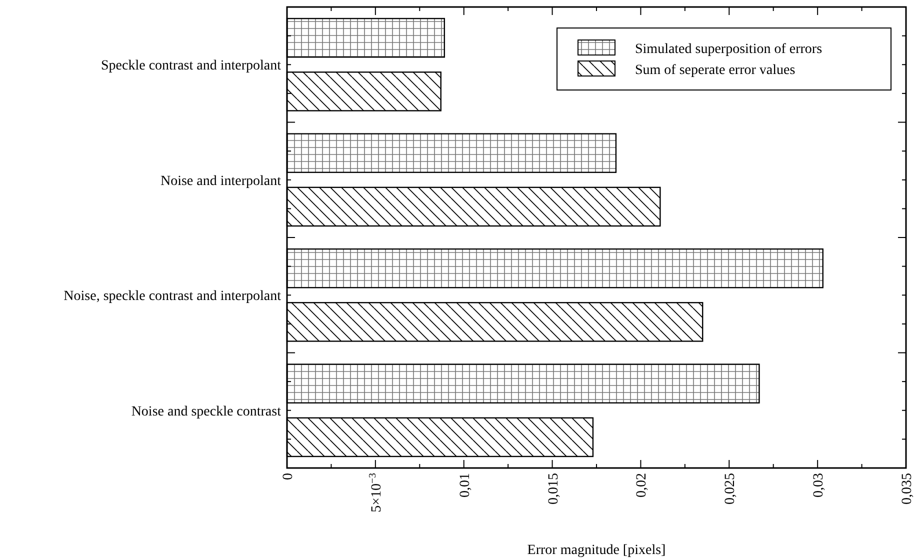 The height and width of the screenshot is (558, 919). I want to click on x-axis-title: Error magnitude [pixels], so click(596, 550).